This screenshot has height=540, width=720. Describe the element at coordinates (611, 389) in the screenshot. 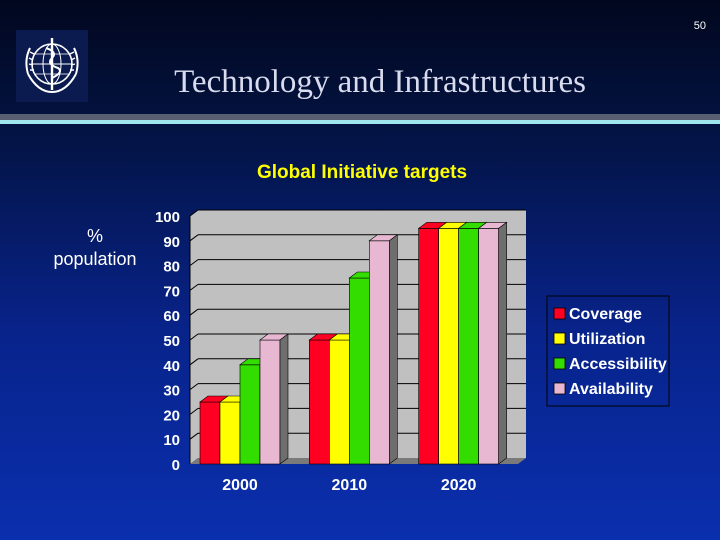

I see `legend-label-availability: Availability` at that location.